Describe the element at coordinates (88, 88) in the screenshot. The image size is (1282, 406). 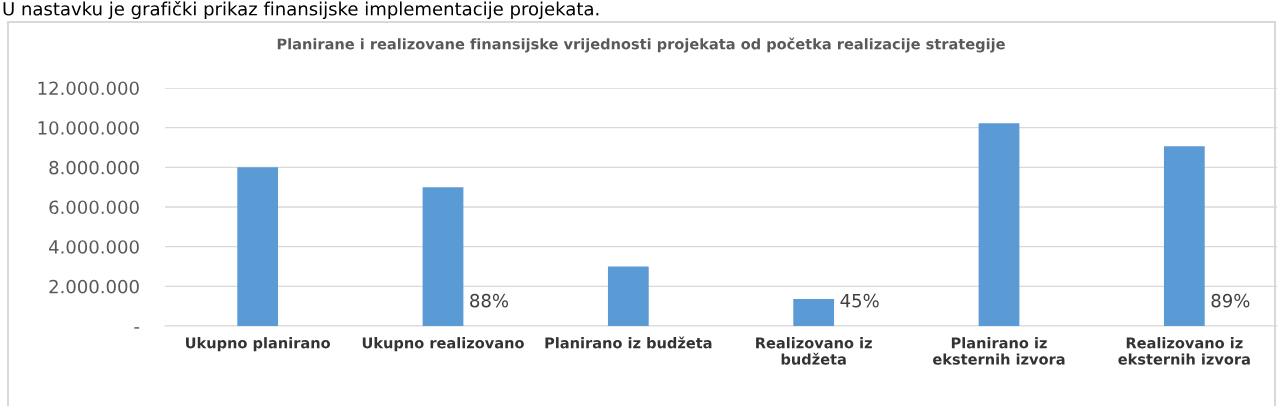
I see `y-tick-label: 12.000.000` at that location.